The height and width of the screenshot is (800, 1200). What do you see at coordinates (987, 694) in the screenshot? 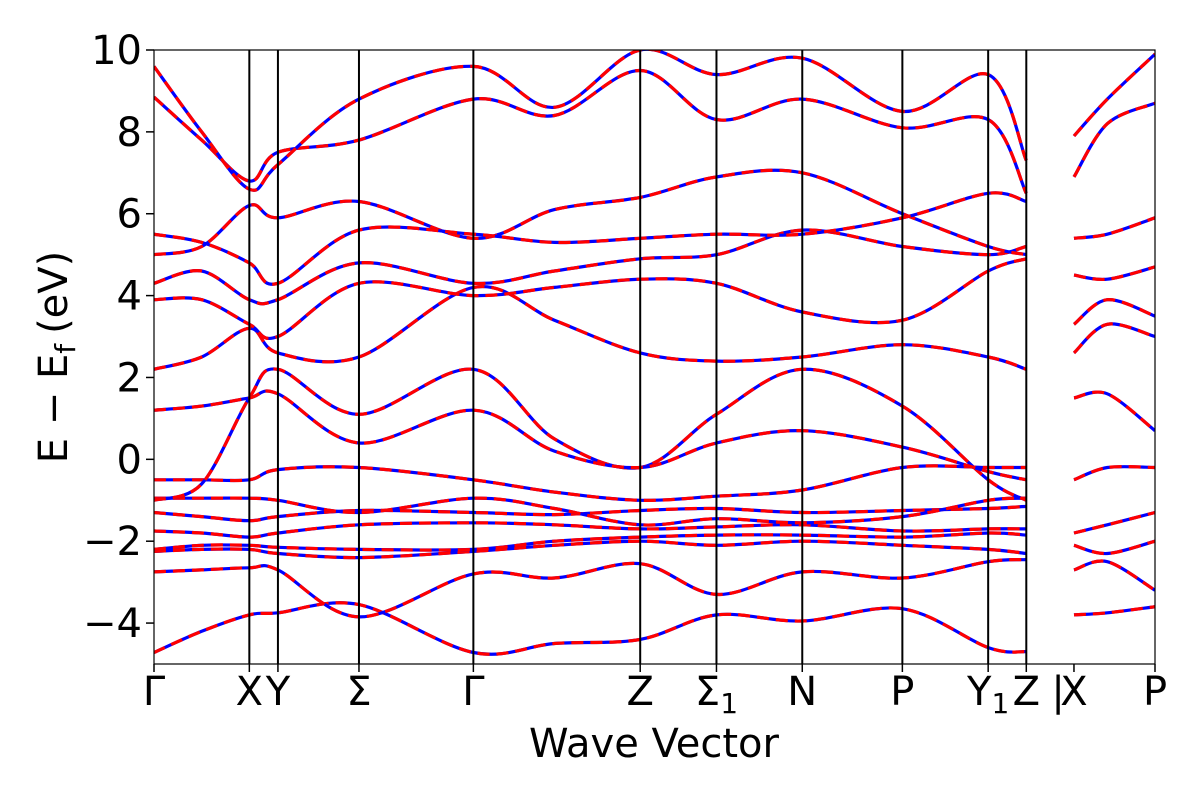
I see `kpoint-label: Y1` at bounding box center [987, 694].